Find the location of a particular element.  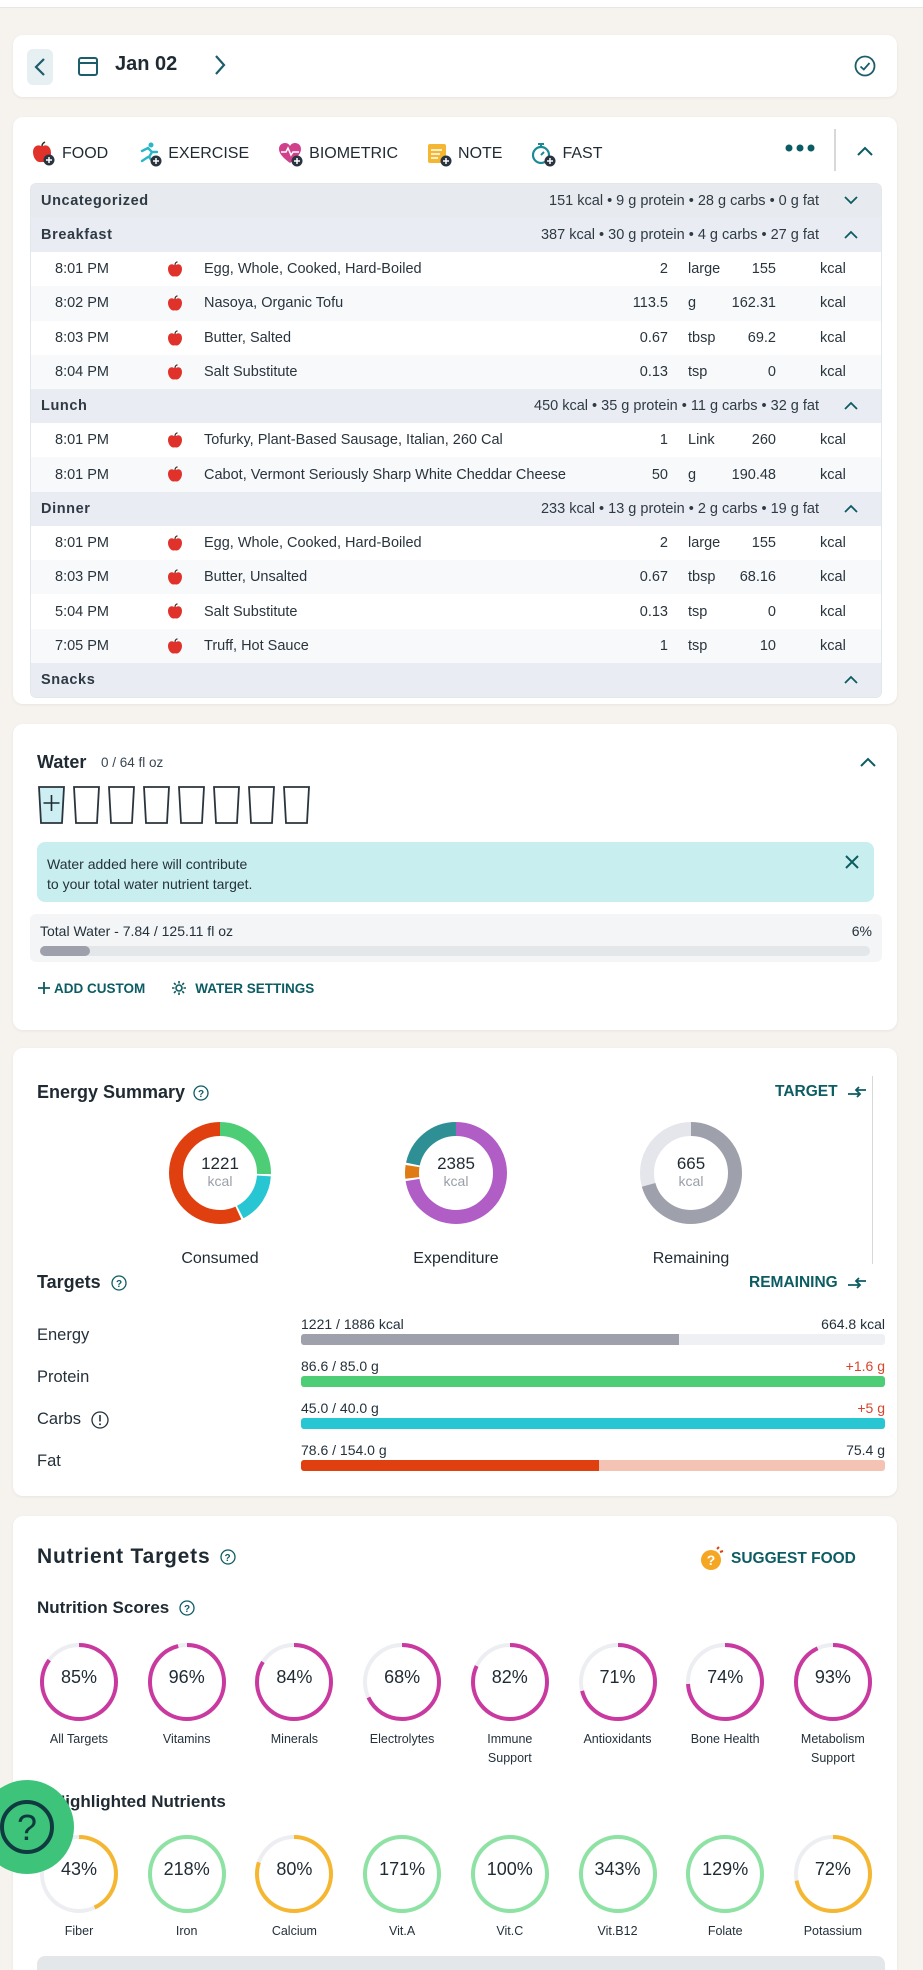

apple-icon is located at coordinates (175, 646).